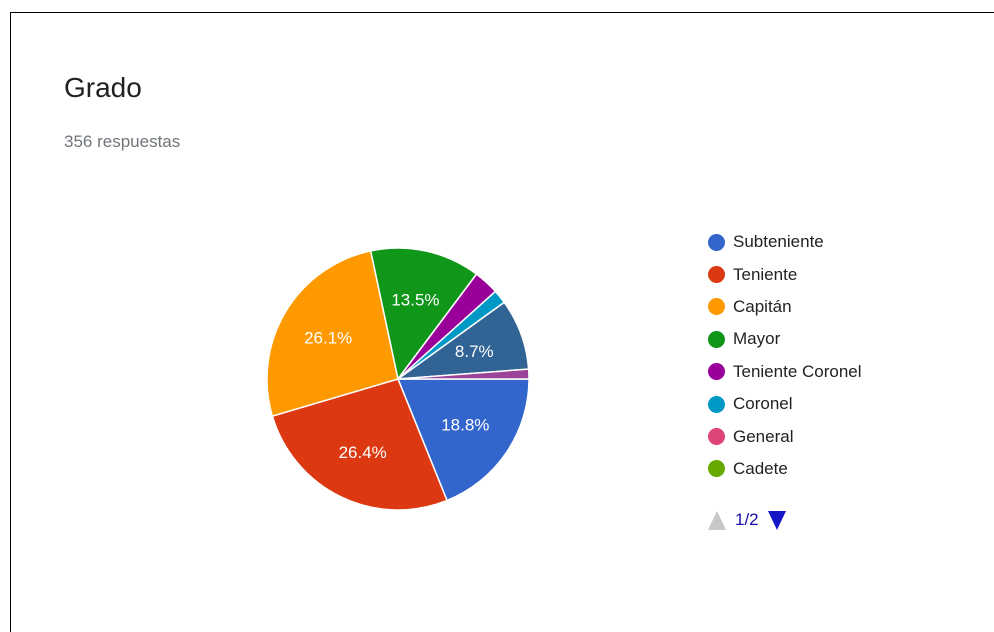 The image size is (994, 632). I want to click on pie-slice-extra, so click(463, 374).